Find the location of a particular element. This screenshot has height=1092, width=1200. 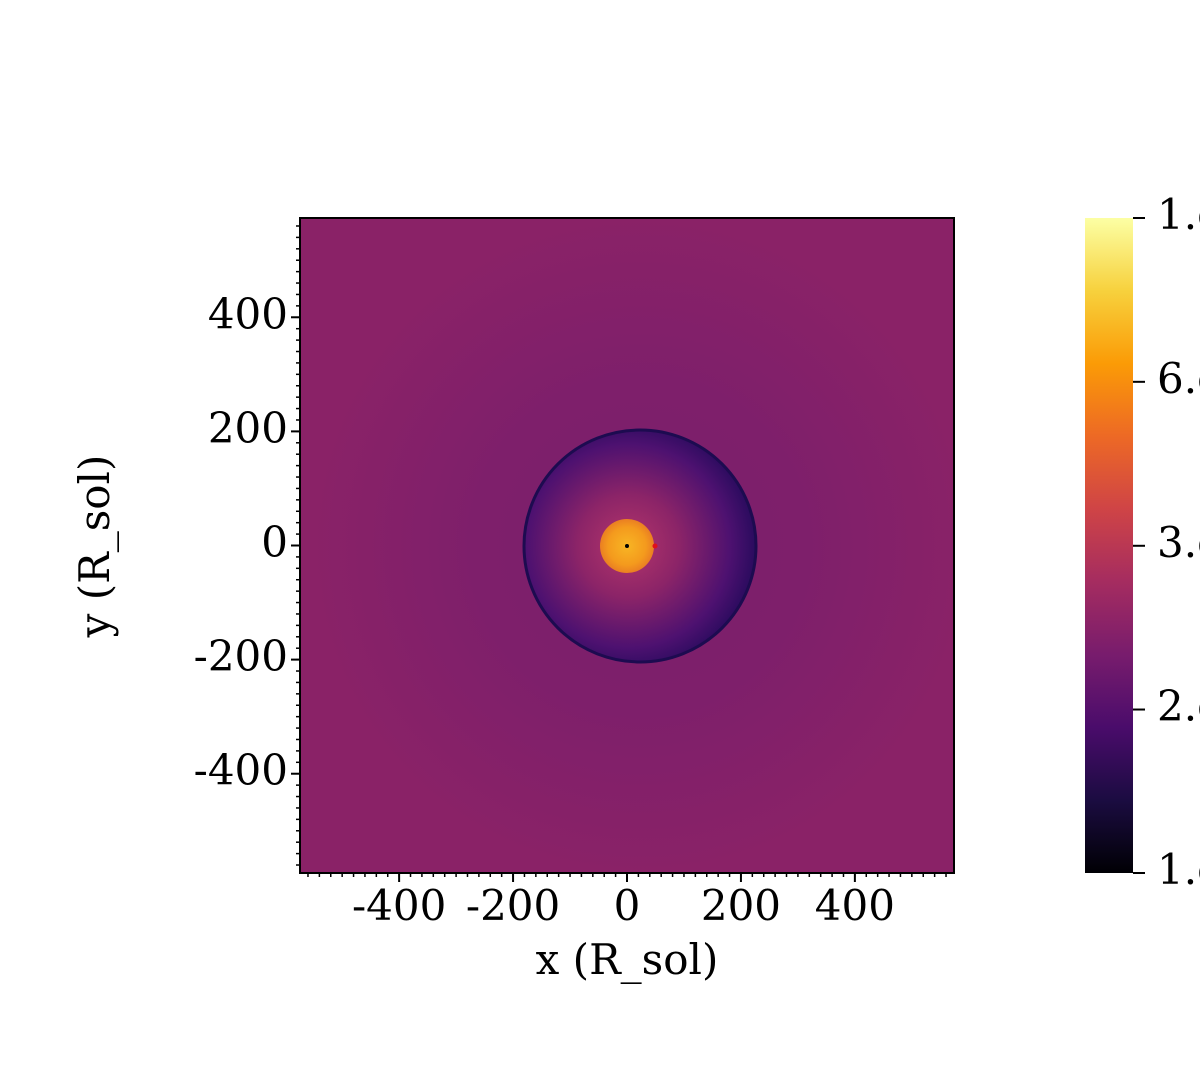

colorbar is located at coordinates (1109, 545).